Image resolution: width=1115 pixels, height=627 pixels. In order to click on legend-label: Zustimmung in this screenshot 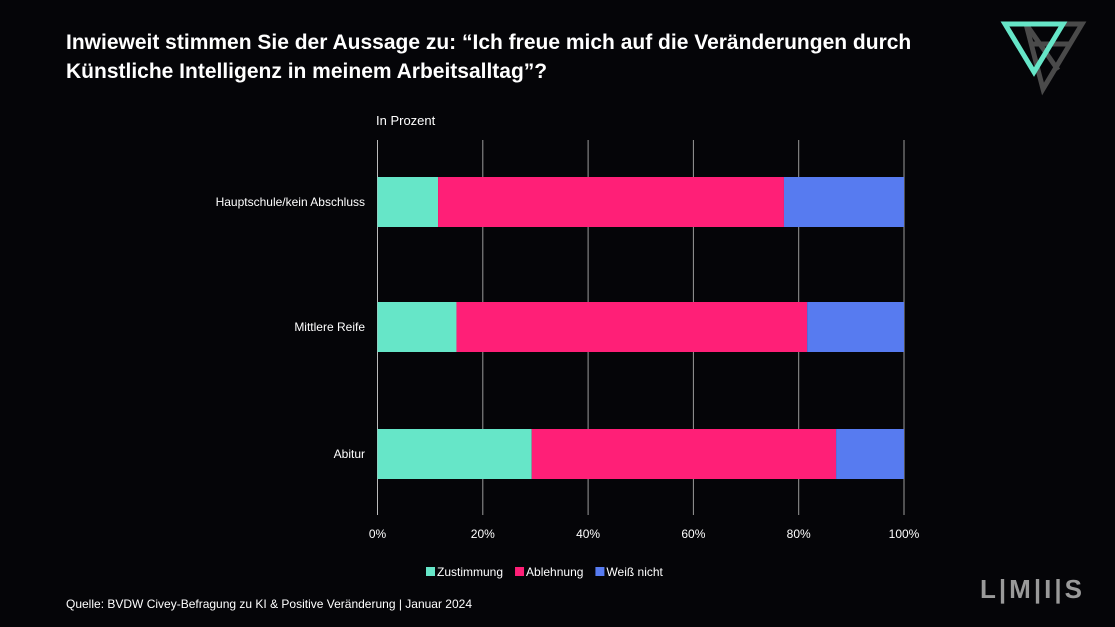, I will do `click(470, 572)`.